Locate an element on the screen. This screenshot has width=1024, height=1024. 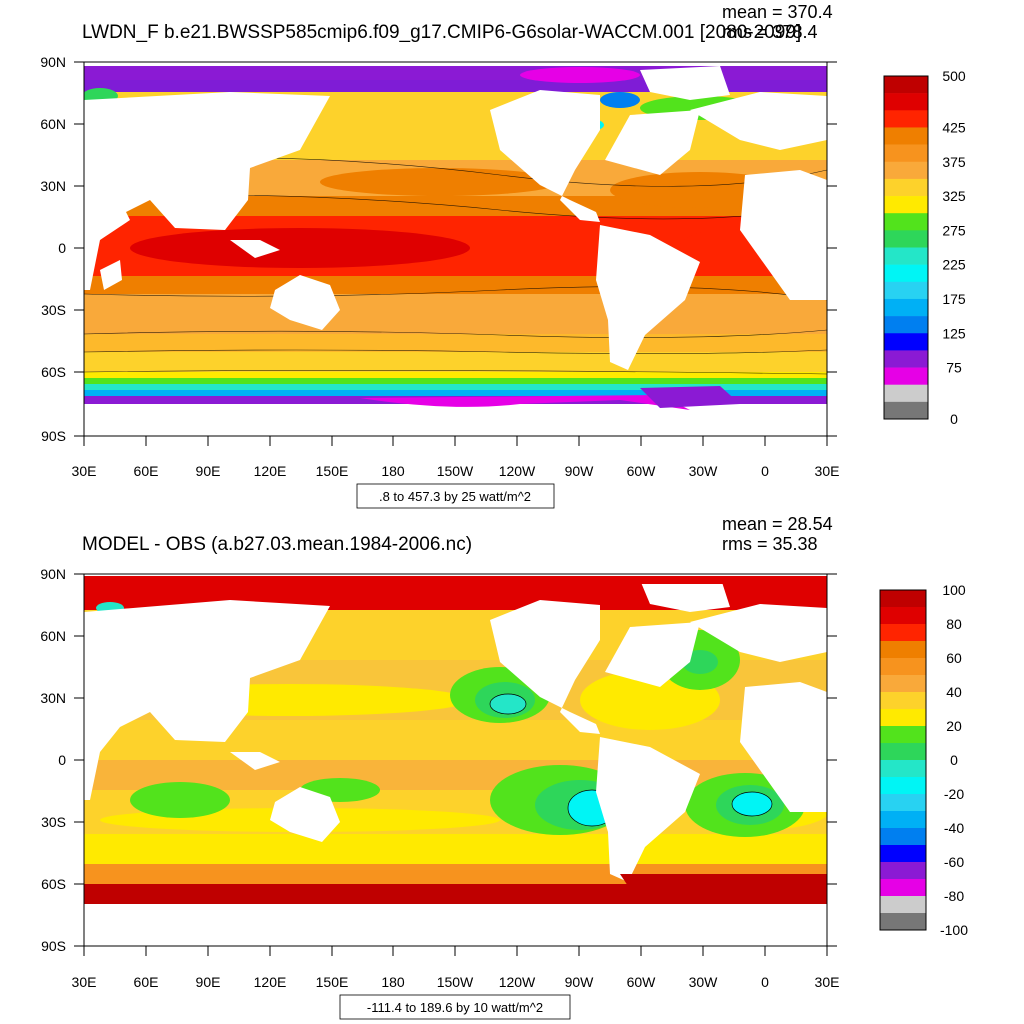
colorbar-label: 225 is located at coordinates (954, 265).